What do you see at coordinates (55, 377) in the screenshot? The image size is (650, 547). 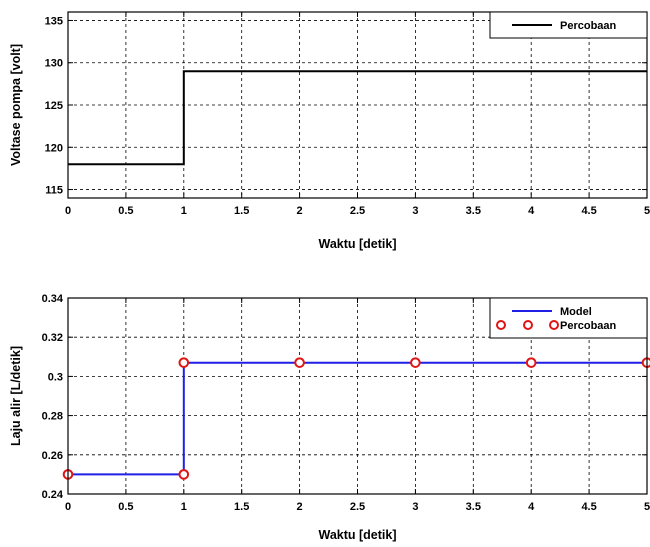 I see `y-tick-label: 0.3` at bounding box center [55, 377].